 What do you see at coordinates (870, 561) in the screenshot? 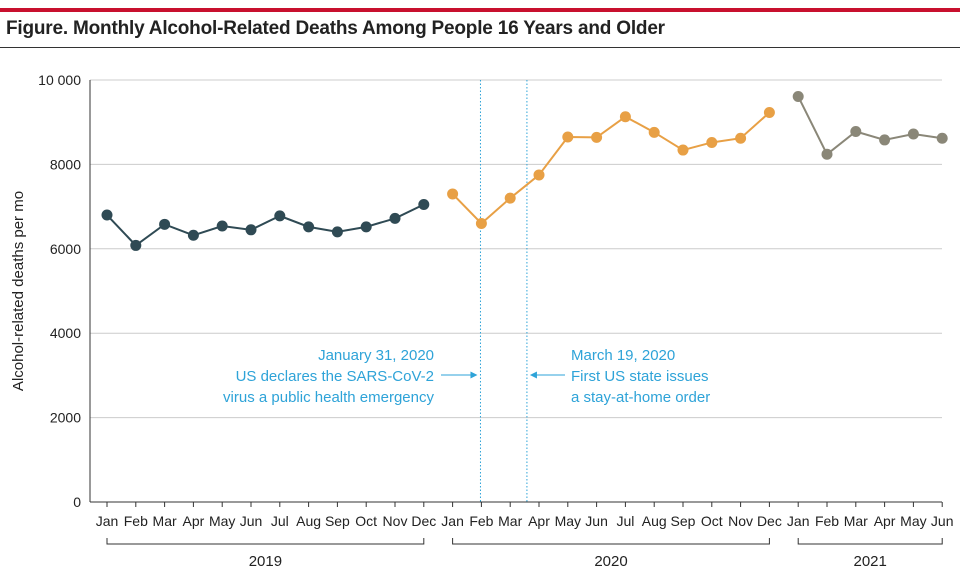
I see `year-label: 2021` at bounding box center [870, 561].